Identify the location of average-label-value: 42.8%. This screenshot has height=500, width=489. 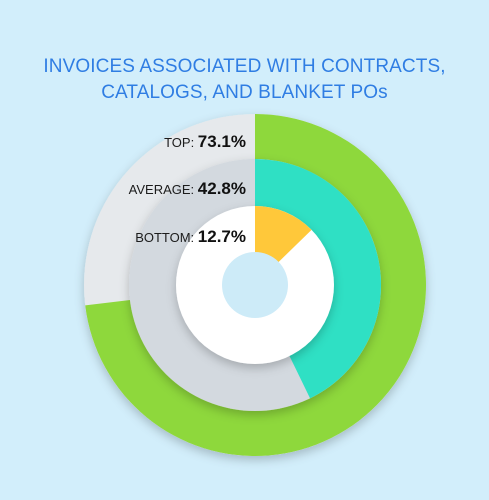
(222, 188).